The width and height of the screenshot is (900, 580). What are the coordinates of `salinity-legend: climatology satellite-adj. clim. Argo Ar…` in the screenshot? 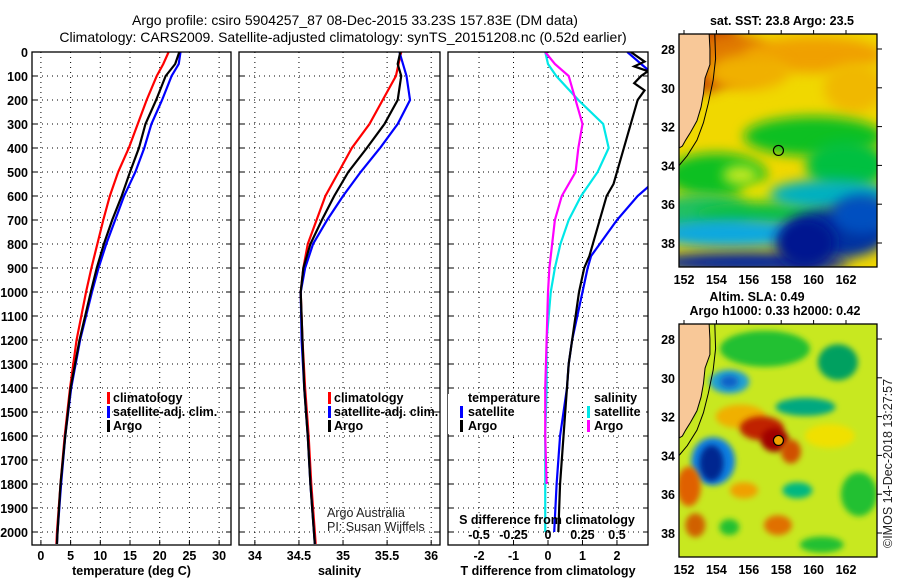 It's located at (382, 462).